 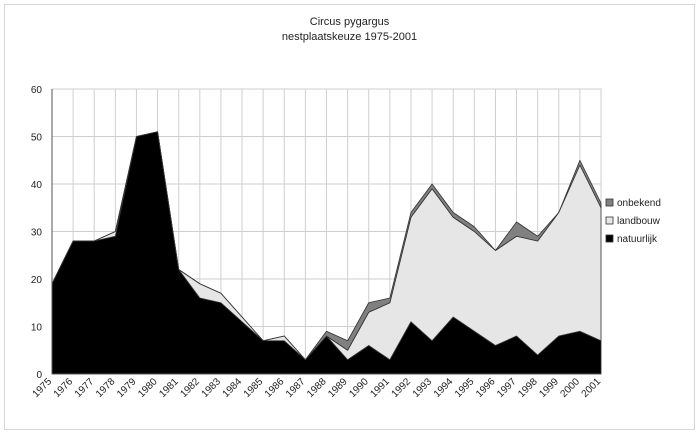 I want to click on x-tick-label: 1999, so click(x=549, y=388).